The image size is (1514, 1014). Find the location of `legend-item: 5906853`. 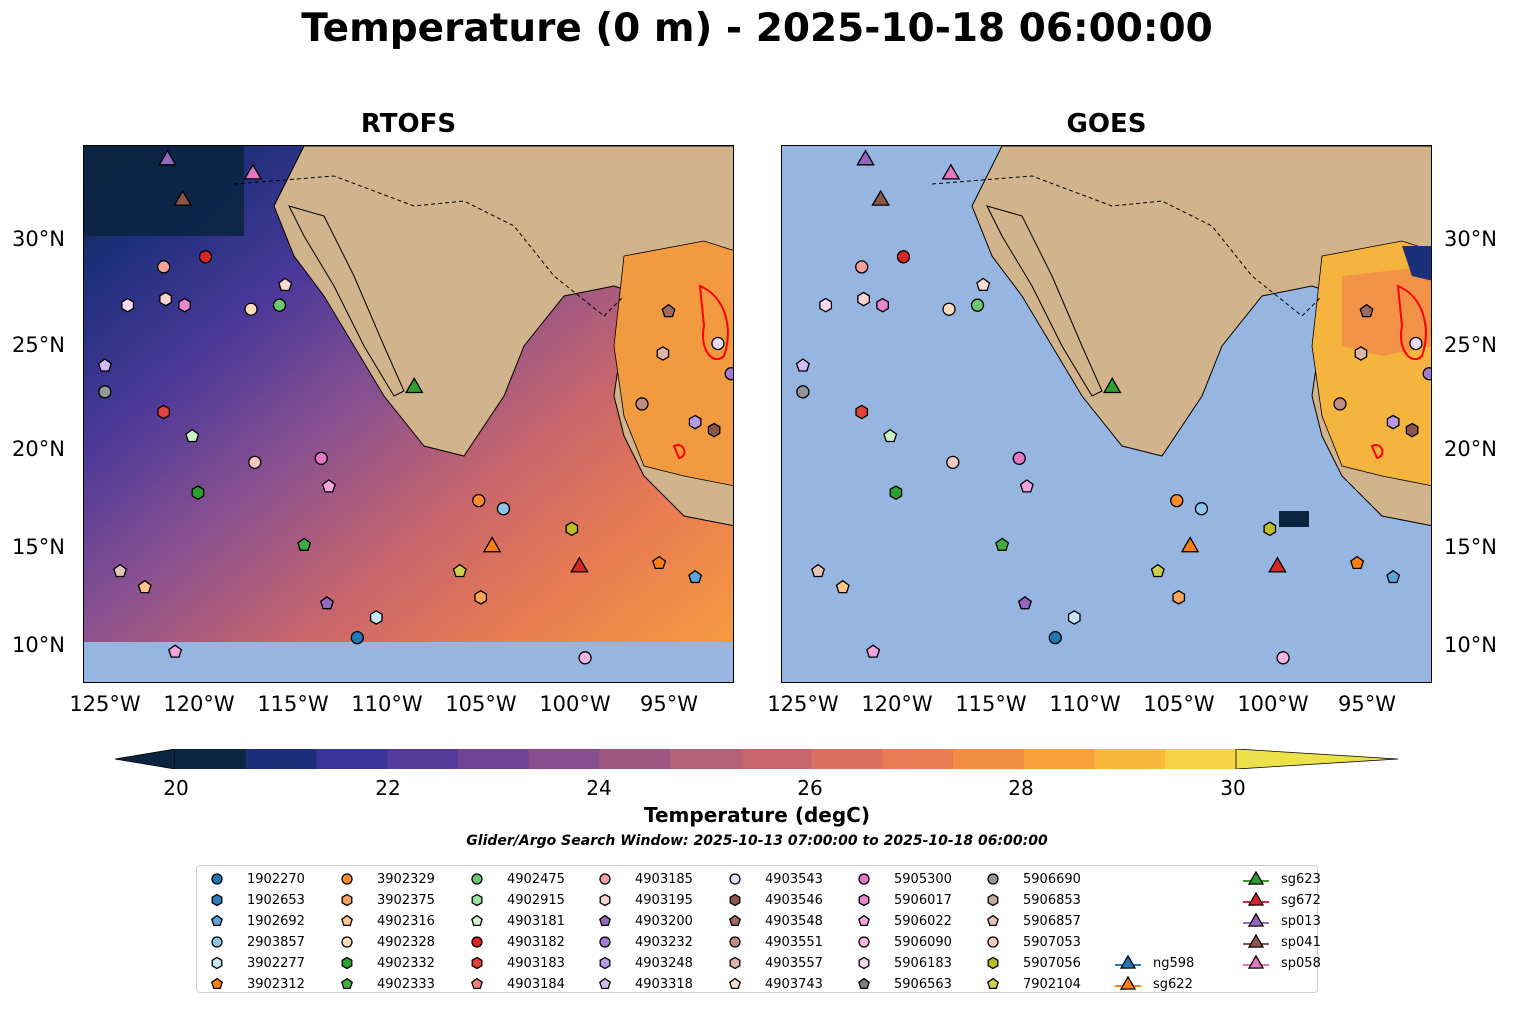

legend-item: 5906853 is located at coordinates (1032, 900).